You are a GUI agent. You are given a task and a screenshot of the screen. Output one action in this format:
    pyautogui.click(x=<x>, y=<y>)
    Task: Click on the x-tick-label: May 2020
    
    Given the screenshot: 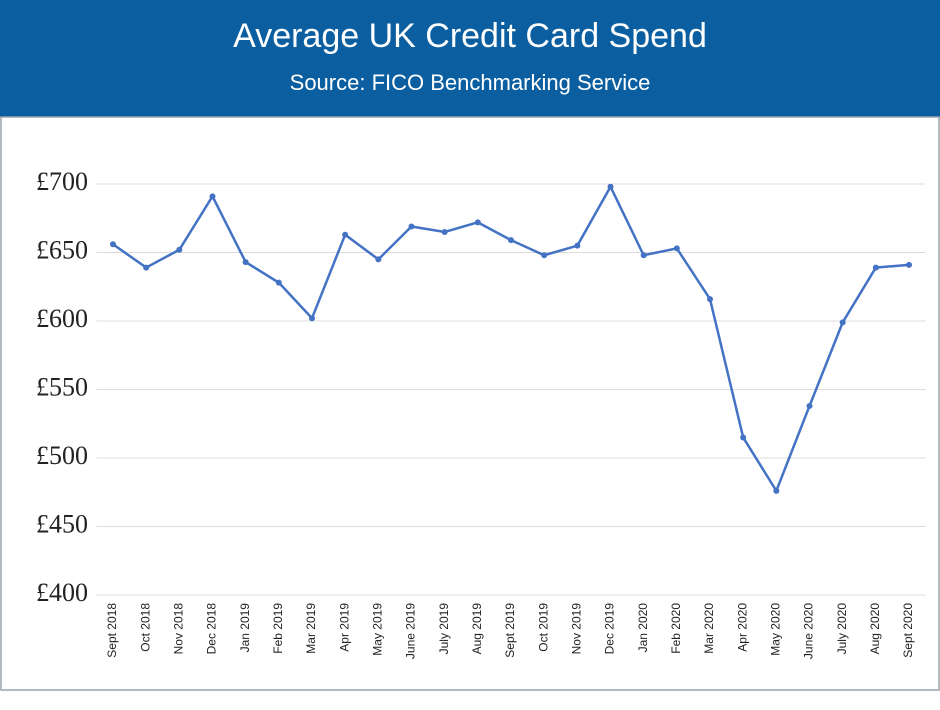 What is the action you would take?
    pyautogui.click(x=776, y=629)
    